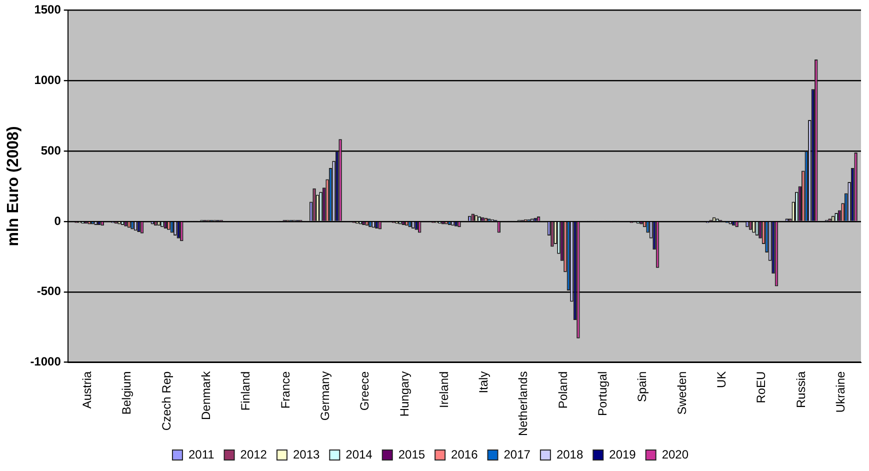  Describe the element at coordinates (840, 391) in the screenshot. I see `x-tick-label: Ukraine` at that location.